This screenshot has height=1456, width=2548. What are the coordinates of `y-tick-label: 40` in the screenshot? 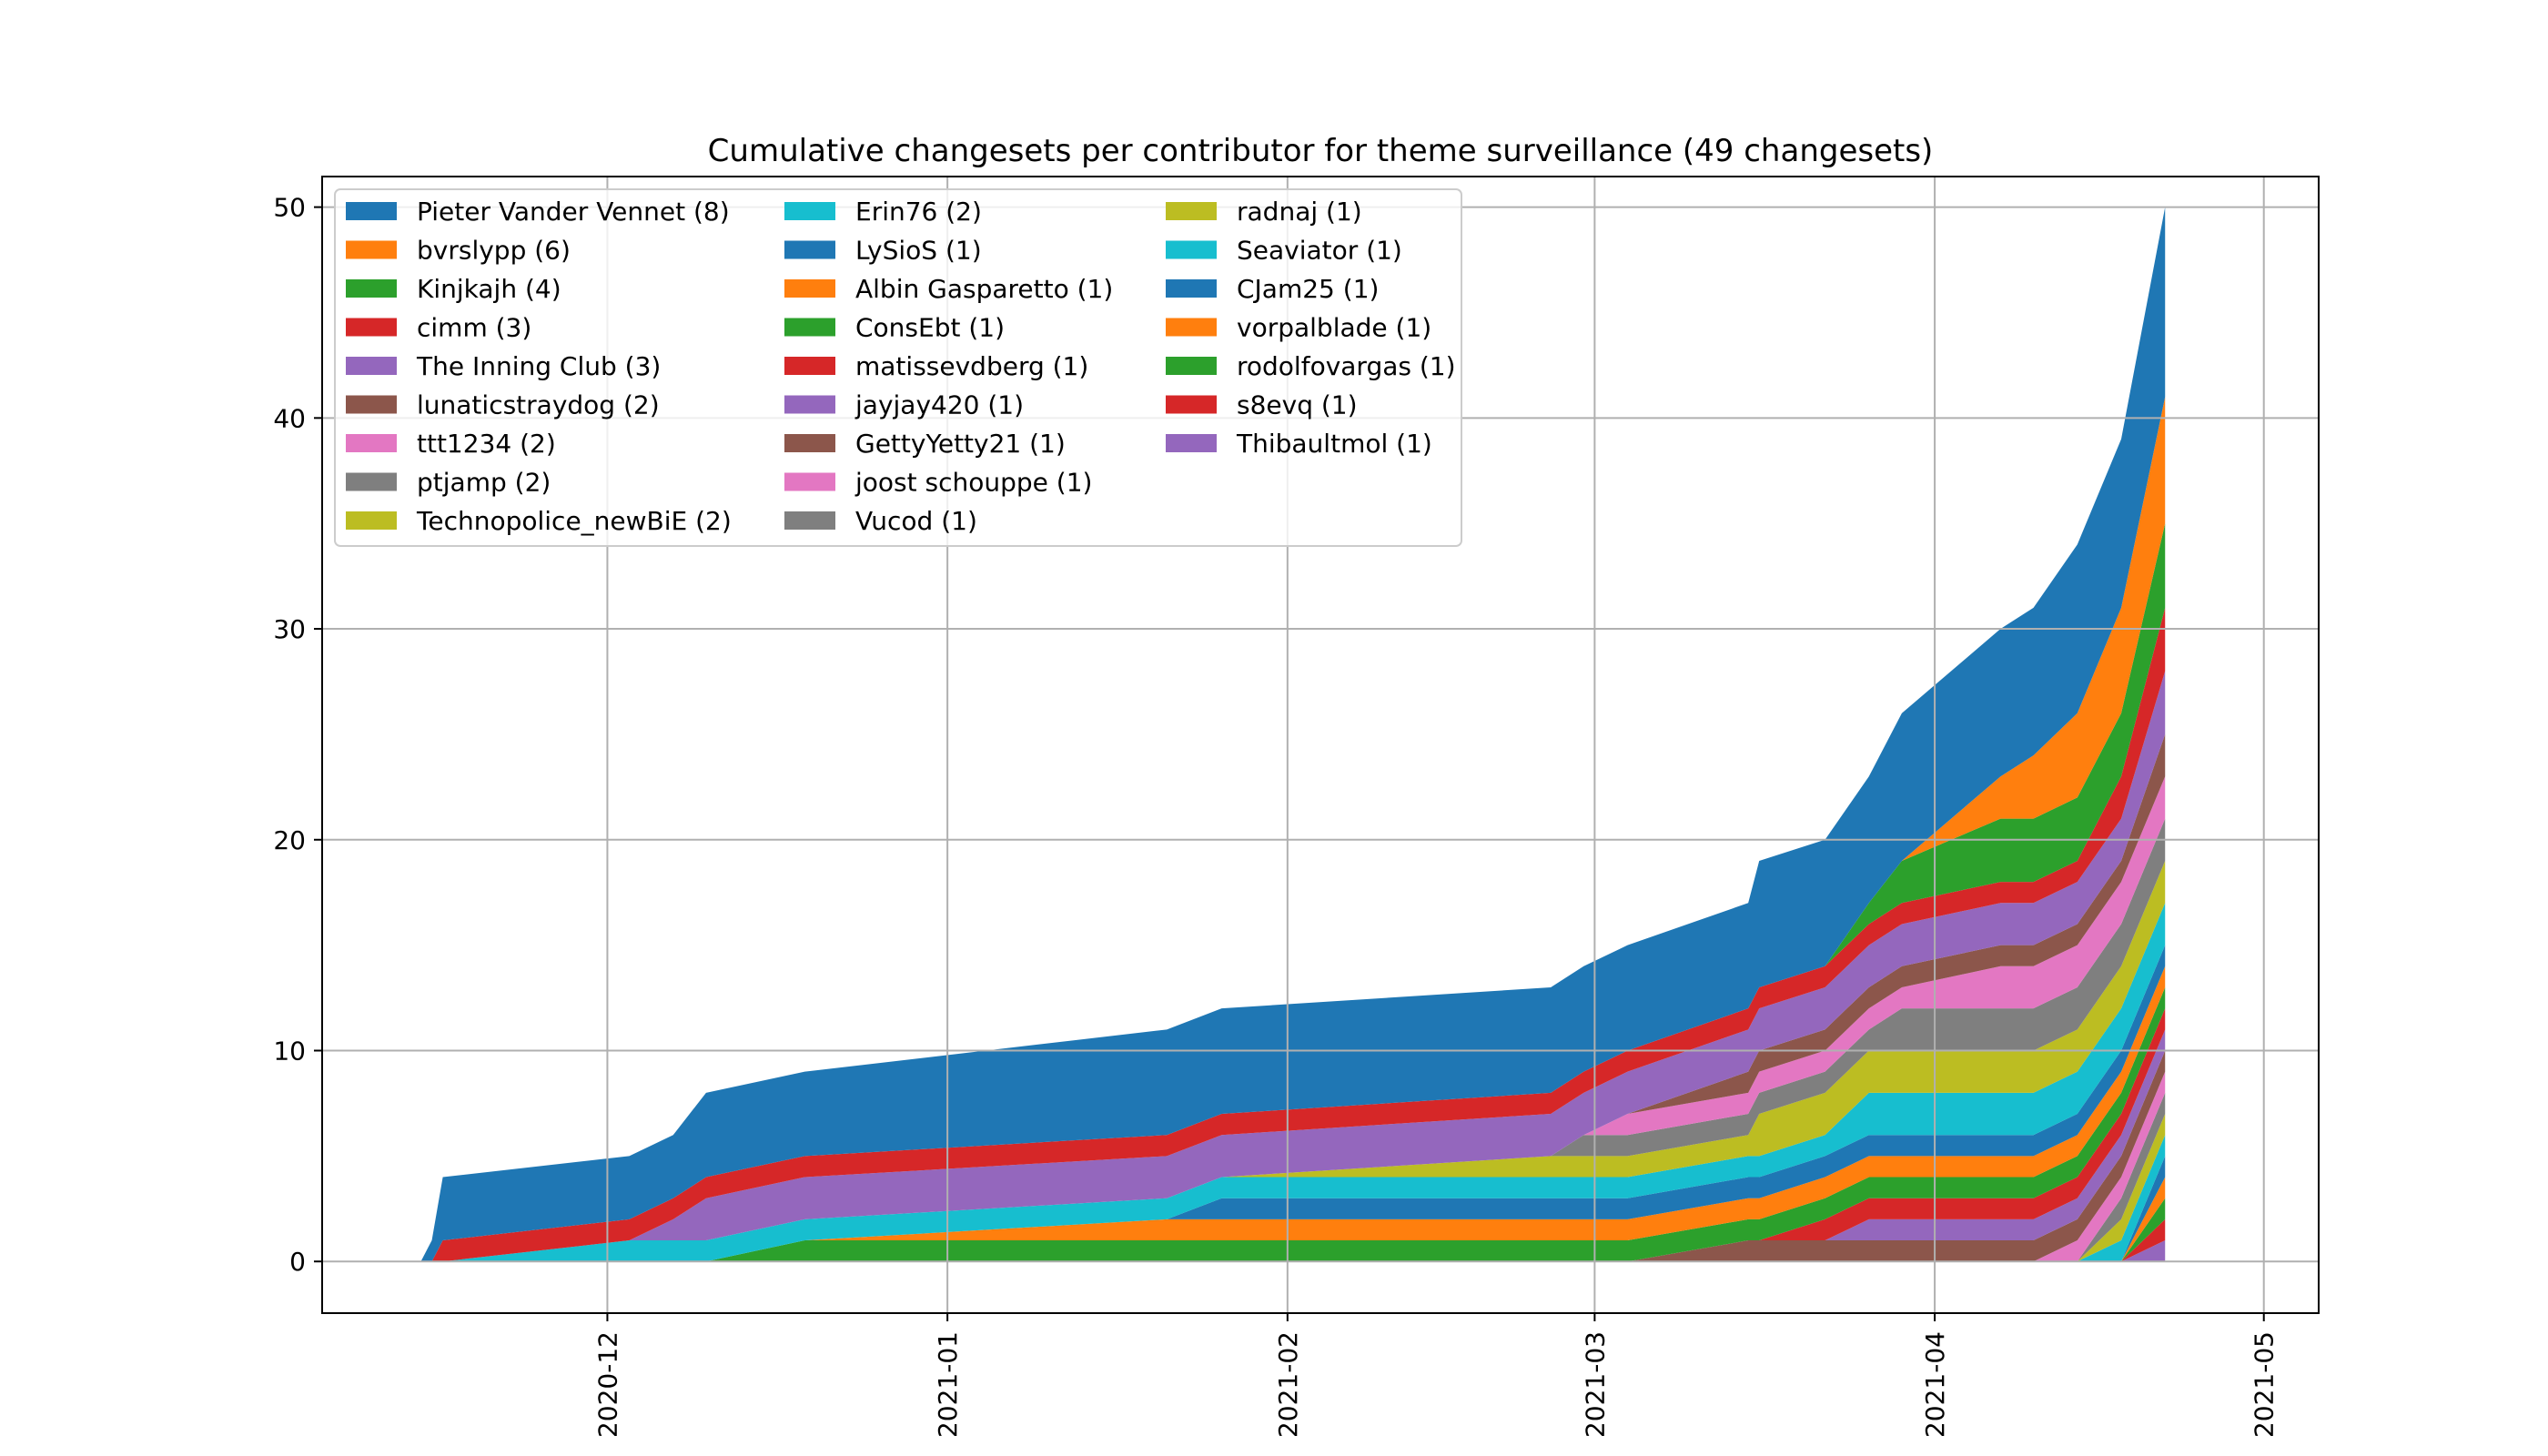 It's located at (289, 418).